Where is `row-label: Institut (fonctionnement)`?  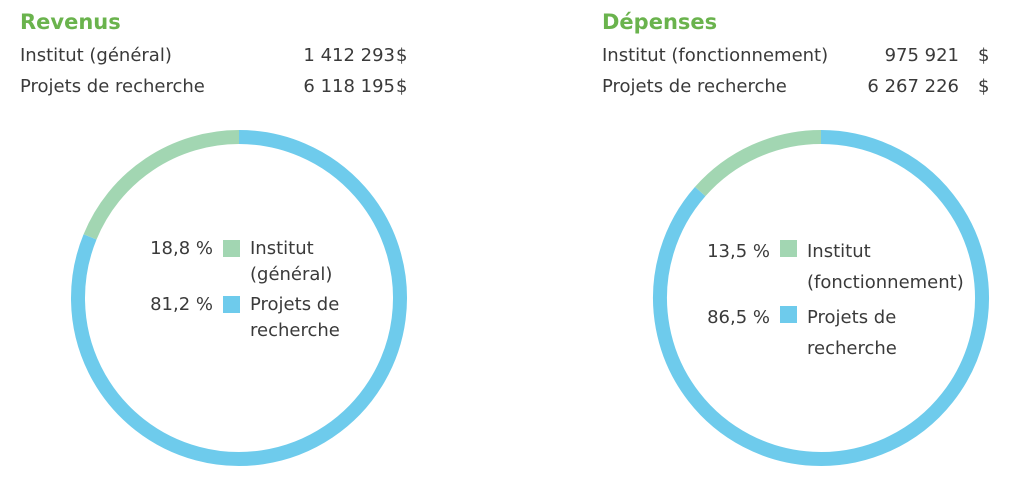
row-label: Institut (fonctionnement) is located at coordinates (715, 55).